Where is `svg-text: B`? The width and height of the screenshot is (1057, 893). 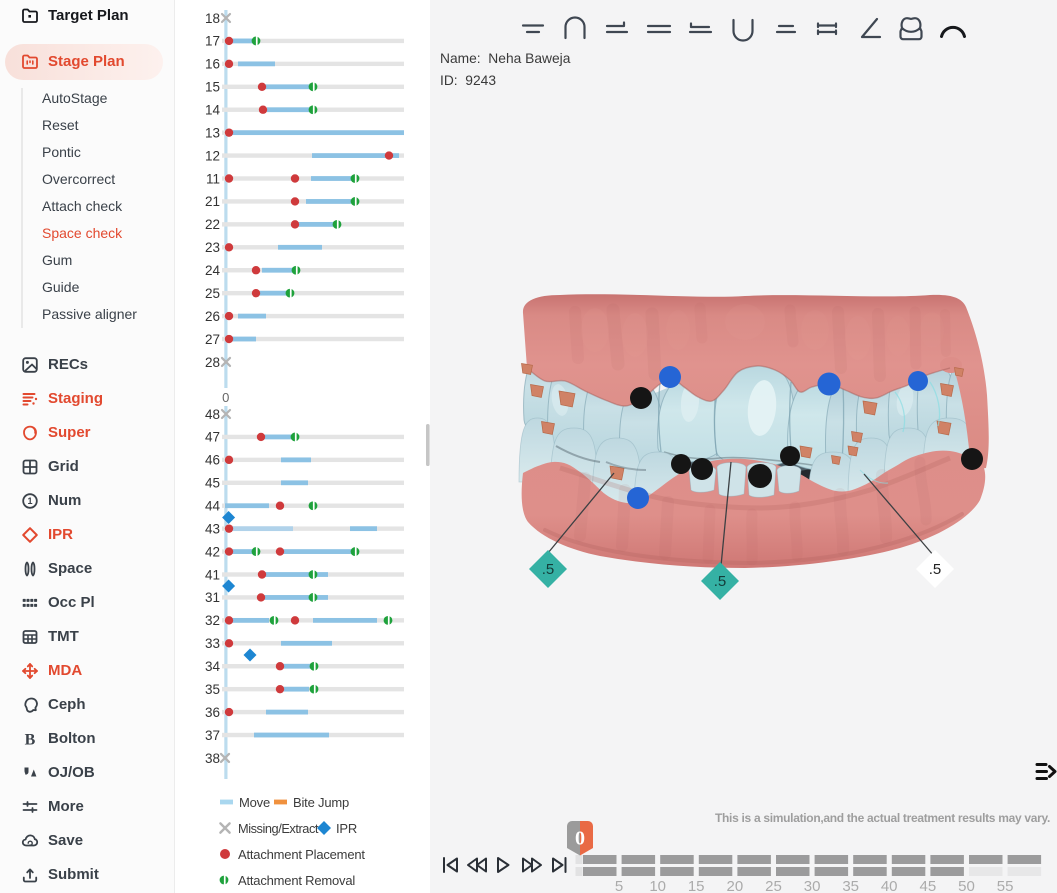 svg-text: B is located at coordinates (30, 740).